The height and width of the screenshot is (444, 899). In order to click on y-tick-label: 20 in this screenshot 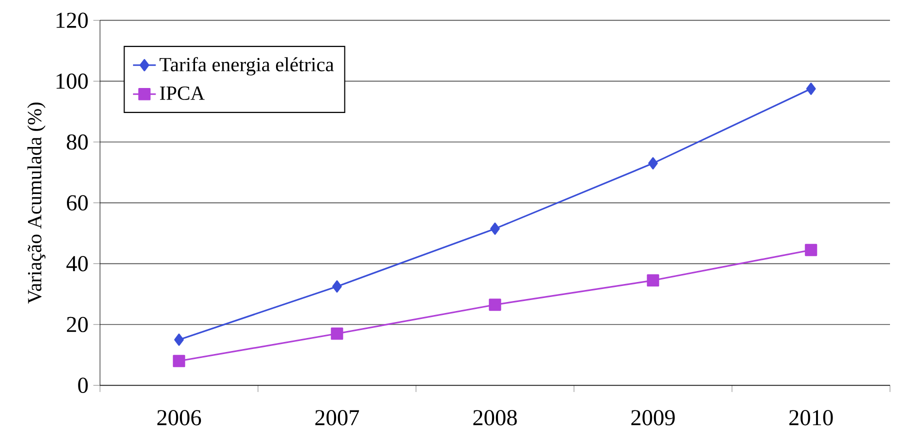, I will do `click(77, 324)`.